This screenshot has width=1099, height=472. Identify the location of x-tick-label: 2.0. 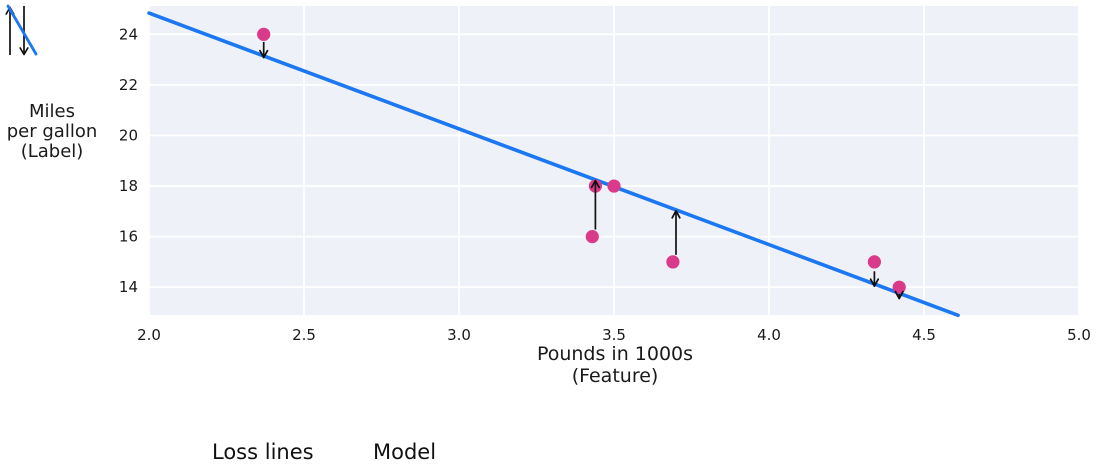
(149, 335).